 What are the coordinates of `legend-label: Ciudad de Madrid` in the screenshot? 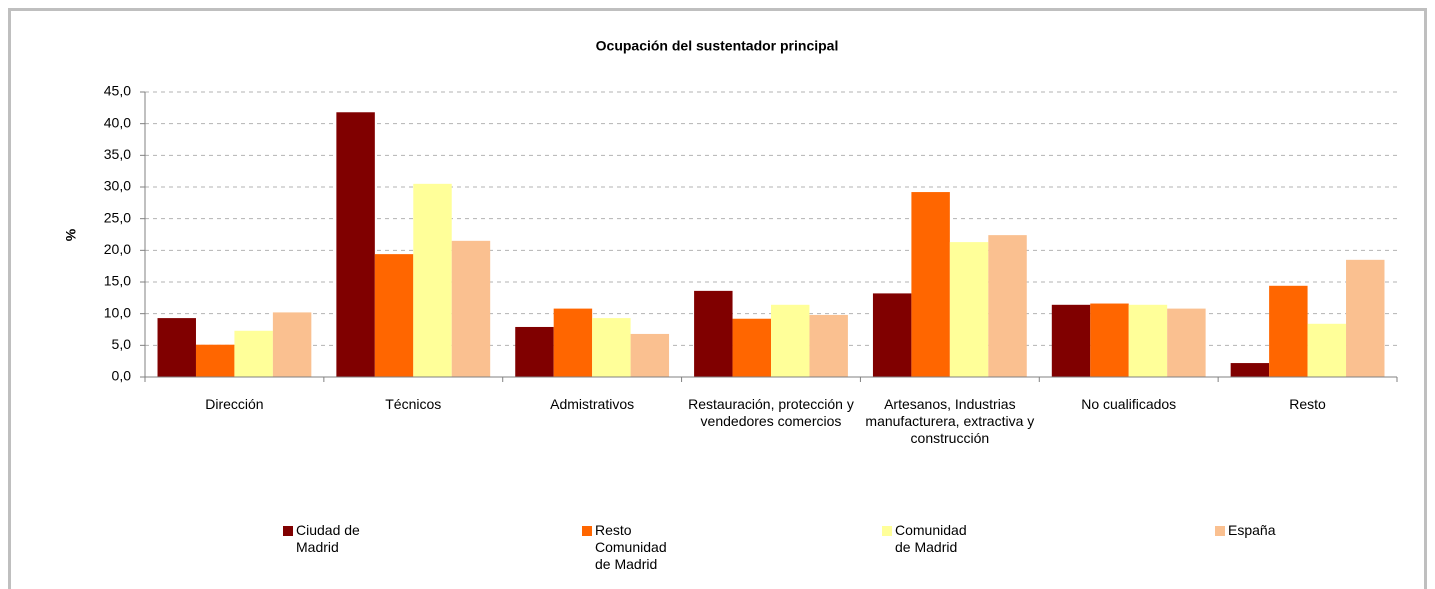 It's located at (328, 538).